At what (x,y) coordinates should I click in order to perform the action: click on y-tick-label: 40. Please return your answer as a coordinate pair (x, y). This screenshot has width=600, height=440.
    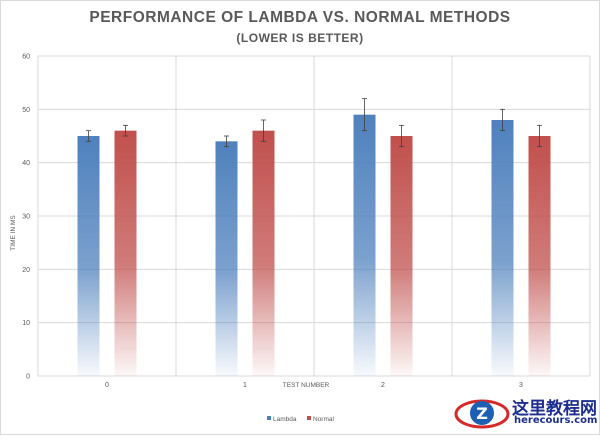
    Looking at the image, I should click on (26, 163).